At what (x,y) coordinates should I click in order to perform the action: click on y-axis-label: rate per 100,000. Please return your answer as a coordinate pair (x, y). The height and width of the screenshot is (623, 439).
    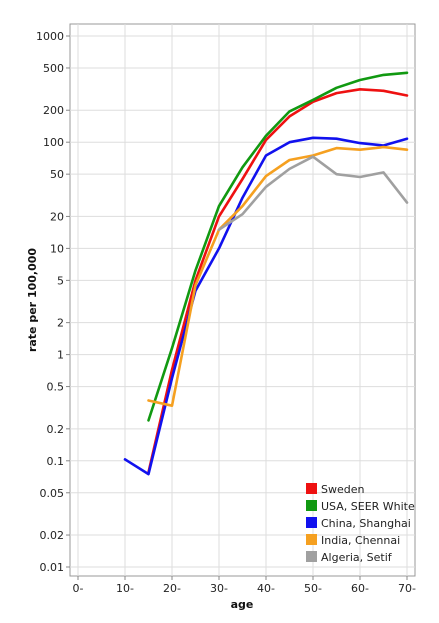
    Looking at the image, I should click on (32, 300).